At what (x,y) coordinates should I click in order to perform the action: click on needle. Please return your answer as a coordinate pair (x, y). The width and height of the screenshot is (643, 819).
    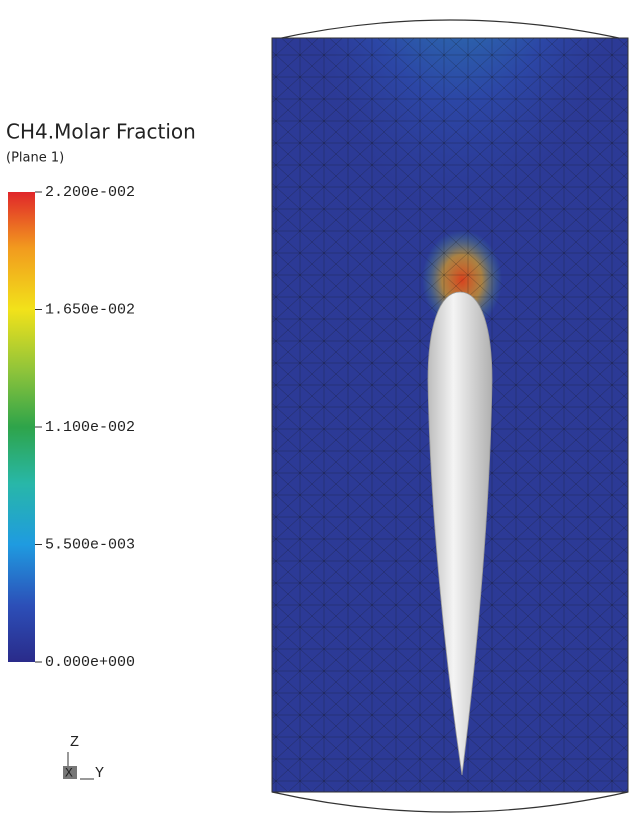
    Looking at the image, I should click on (460, 533).